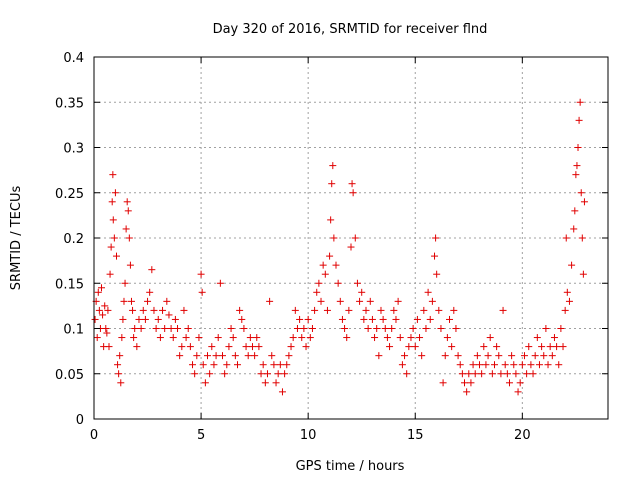  I want to click on x-tick-label: 5, so click(201, 435).